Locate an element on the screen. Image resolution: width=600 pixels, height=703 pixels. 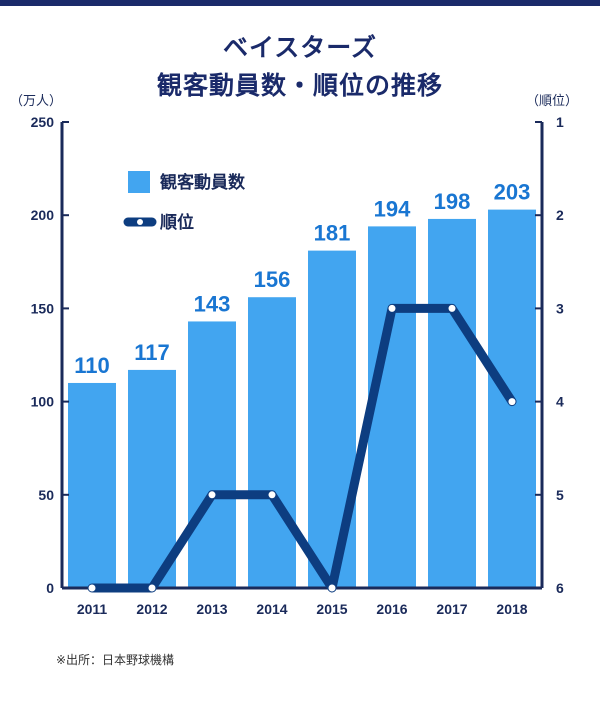
right-tick-label-6: 6 is located at coordinates (560, 588).